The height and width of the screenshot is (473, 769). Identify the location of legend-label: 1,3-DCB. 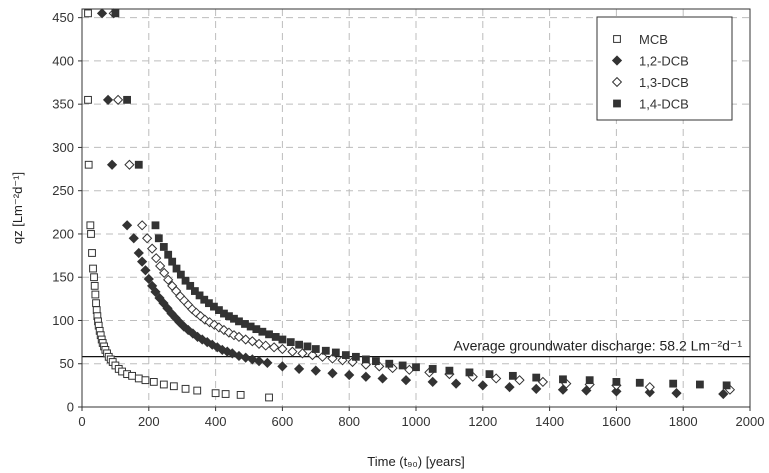
(664, 82).